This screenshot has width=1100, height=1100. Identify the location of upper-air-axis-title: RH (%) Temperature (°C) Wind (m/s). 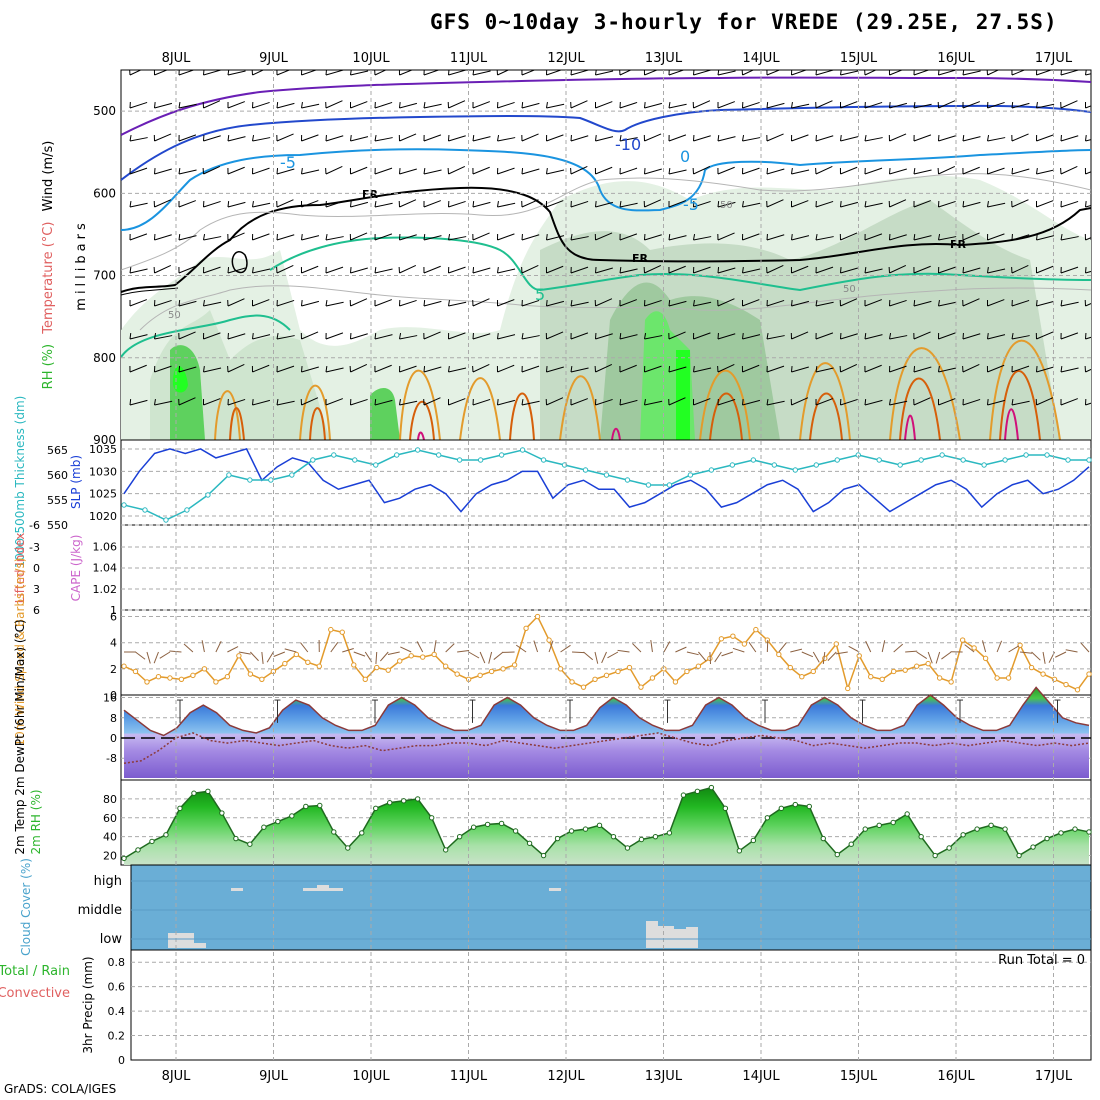
(48, 265).